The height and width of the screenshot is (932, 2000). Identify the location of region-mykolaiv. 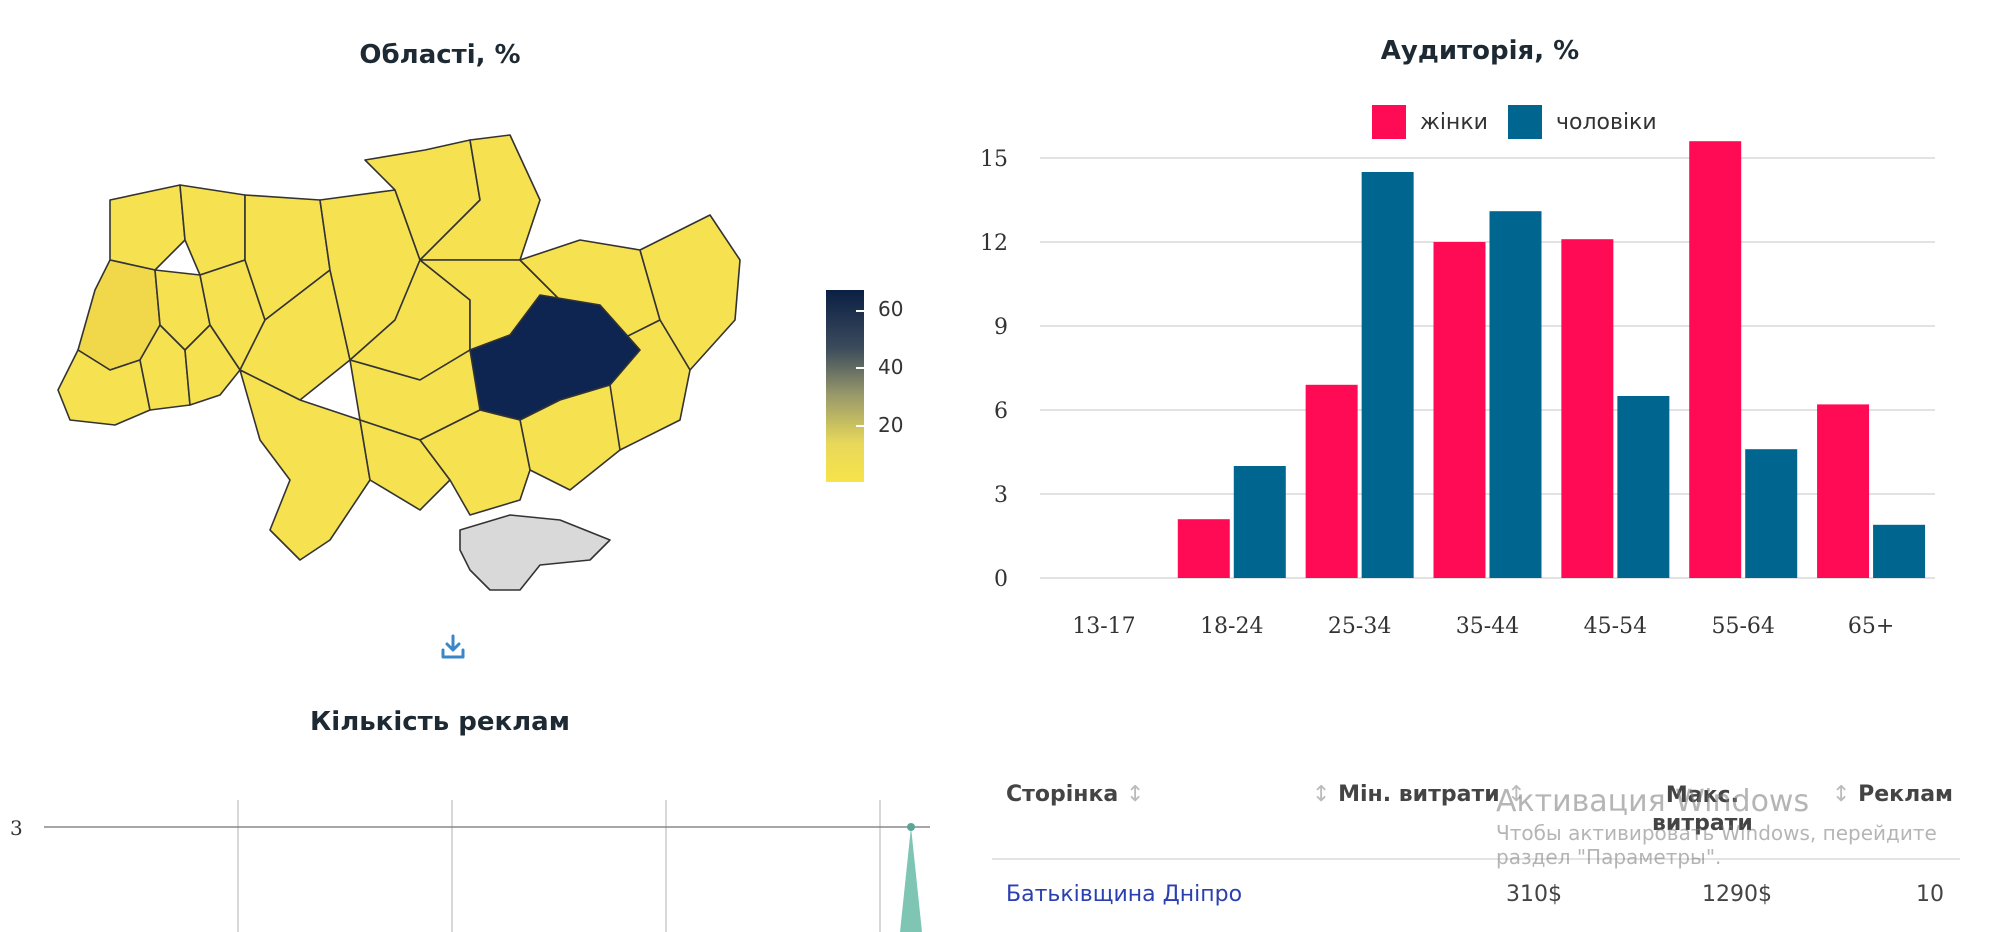
(405, 465).